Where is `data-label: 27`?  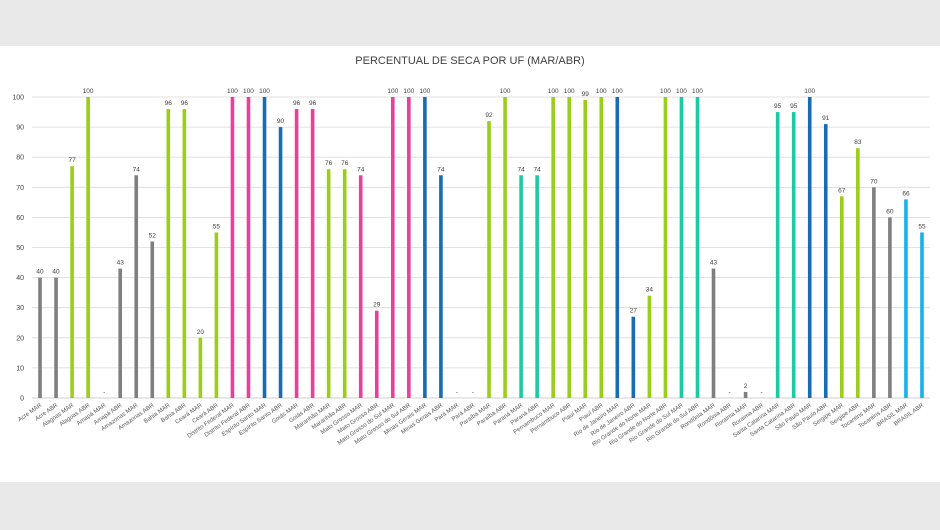 data-label: 27 is located at coordinates (634, 311).